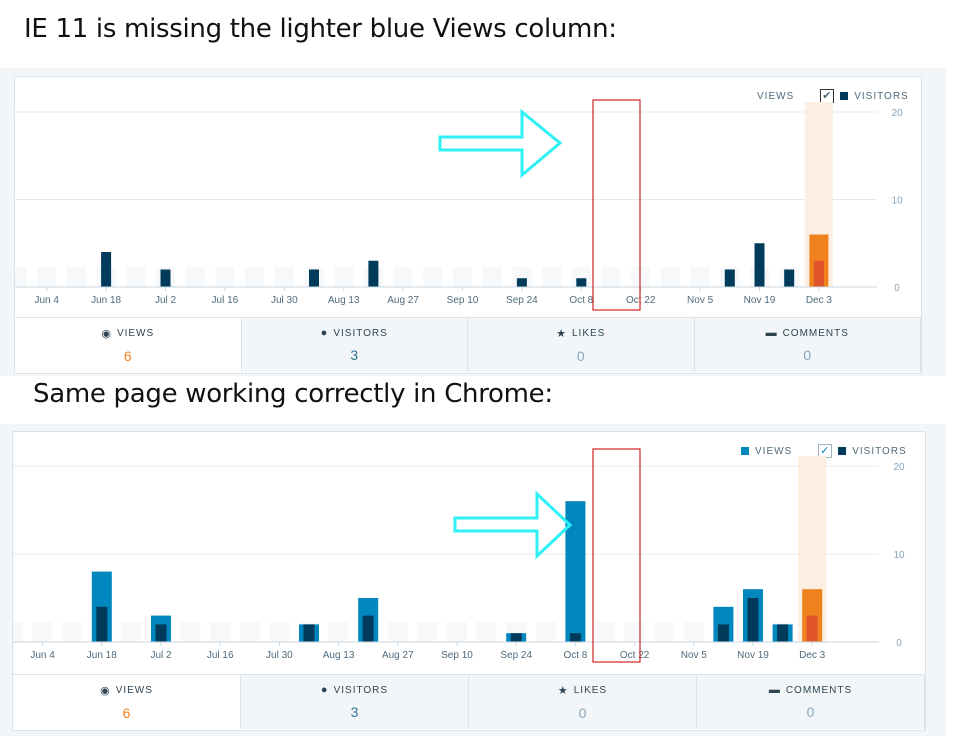 The image size is (960, 756). I want to click on chrome-x-tick-label: Oct 8, so click(575, 655).